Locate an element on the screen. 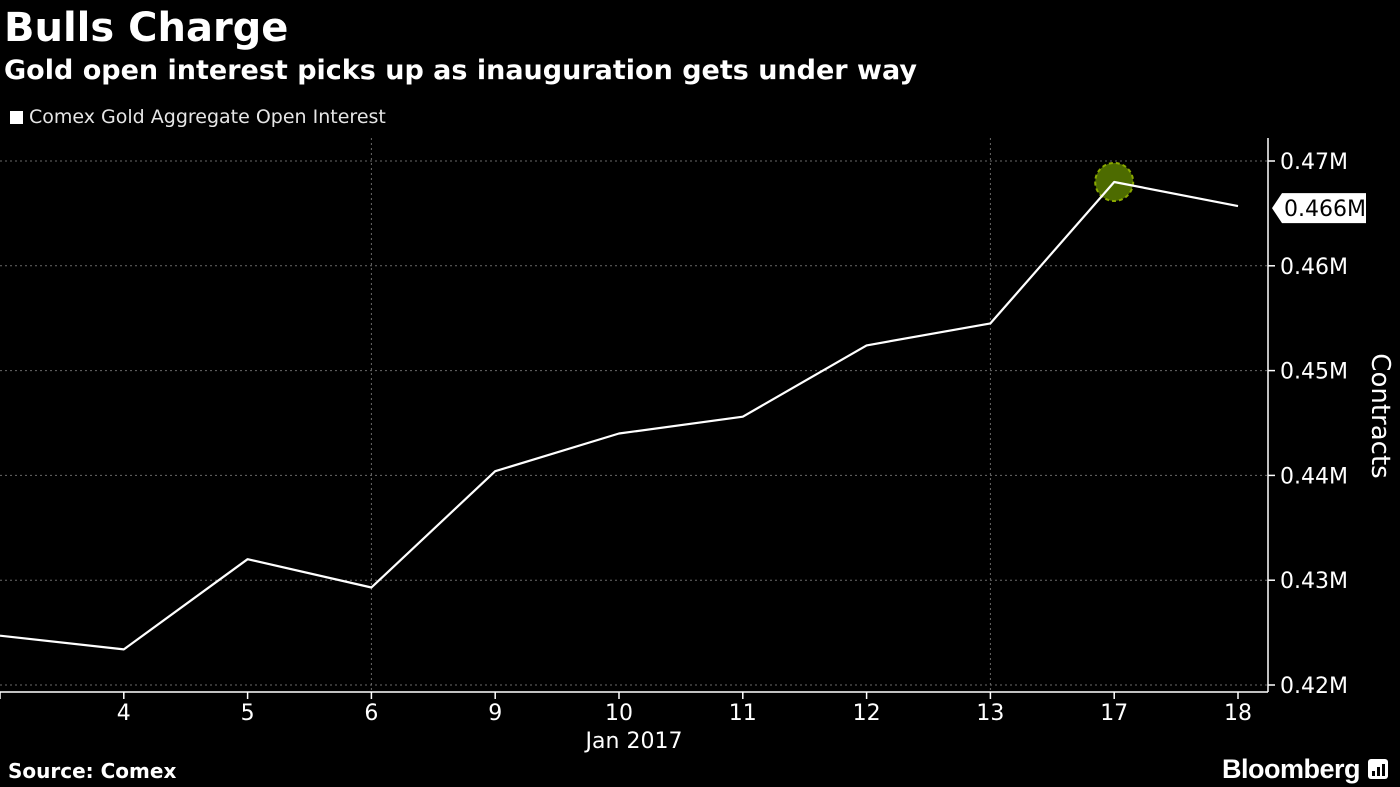  x-tick-label: 18 is located at coordinates (1238, 713).